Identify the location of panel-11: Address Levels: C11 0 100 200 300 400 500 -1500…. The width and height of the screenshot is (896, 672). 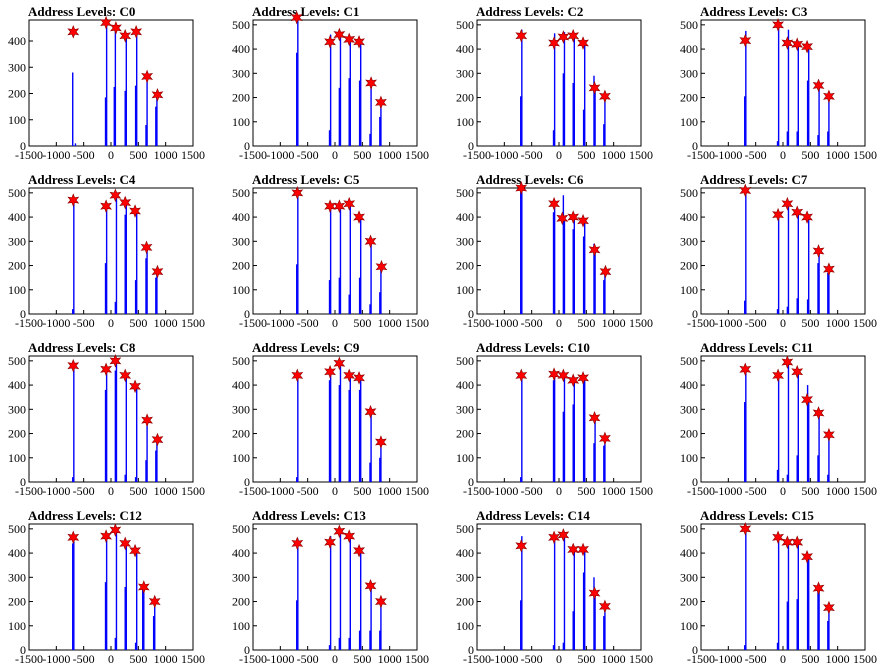
(778, 419).